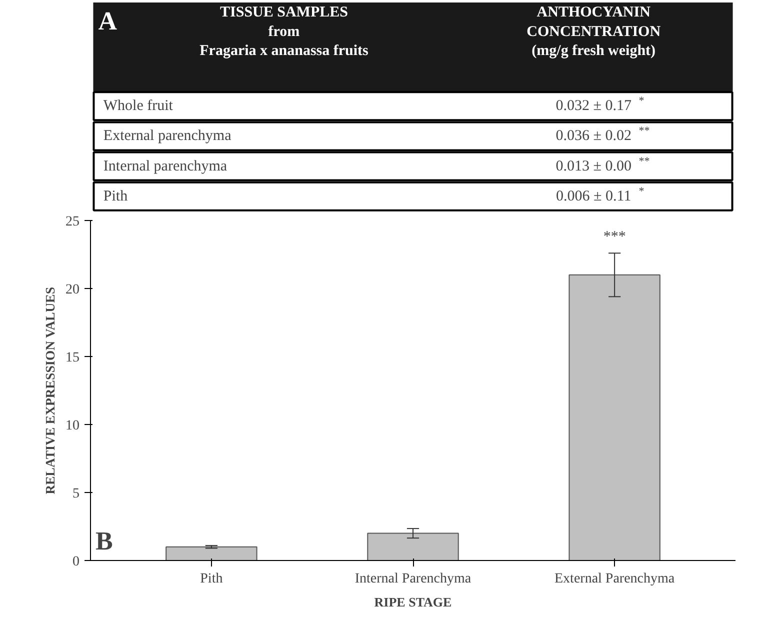  Describe the element at coordinates (73, 222) in the screenshot. I see `y-tick-label: 25` at that location.